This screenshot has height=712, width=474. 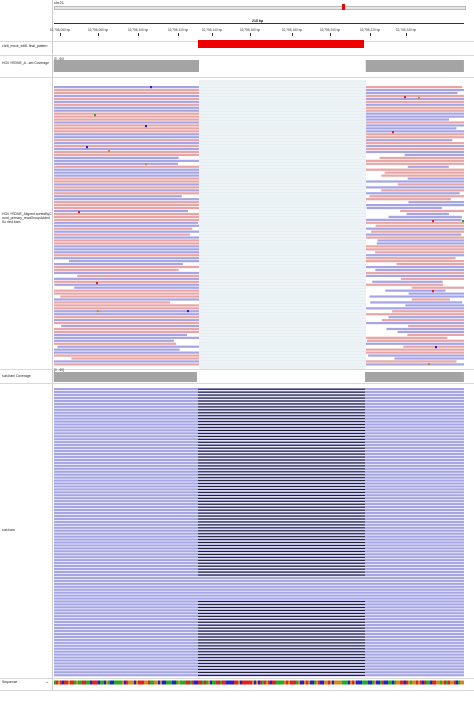 What do you see at coordinates (237, 683) in the screenshot?
I see `reference-sequence-bar` at bounding box center [237, 683].